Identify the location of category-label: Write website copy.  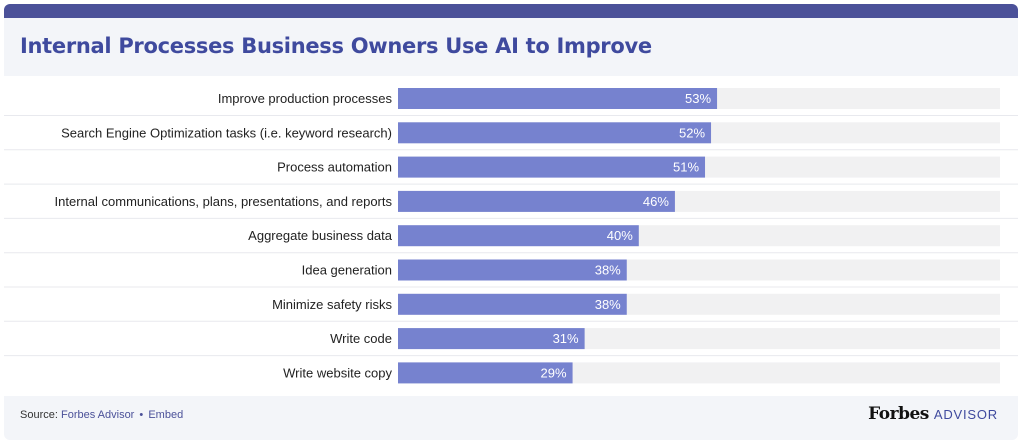
(337, 372).